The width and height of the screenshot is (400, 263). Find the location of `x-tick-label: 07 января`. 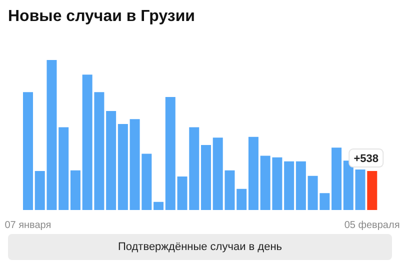

x-tick-label: 07 января is located at coordinates (28, 225).